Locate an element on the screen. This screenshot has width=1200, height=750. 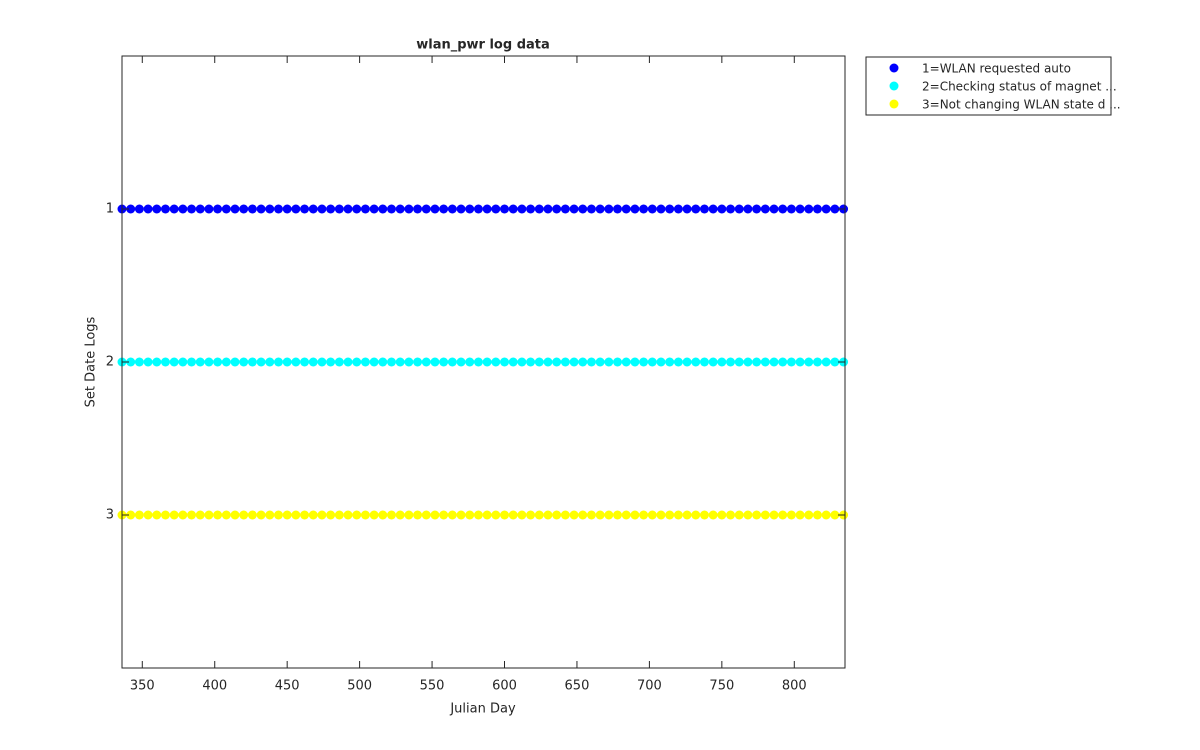
x-tick-label: 450 is located at coordinates (287, 686).